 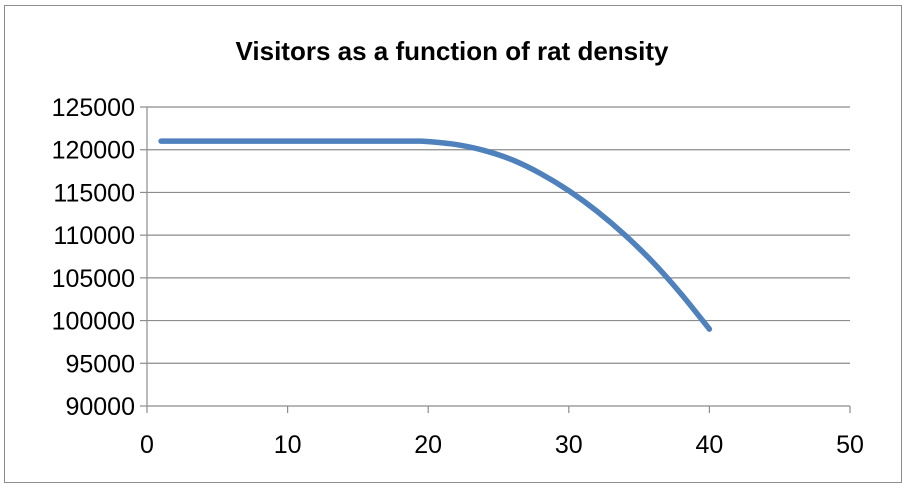 I want to click on y-tick-label: 90000, so click(x=100, y=407).